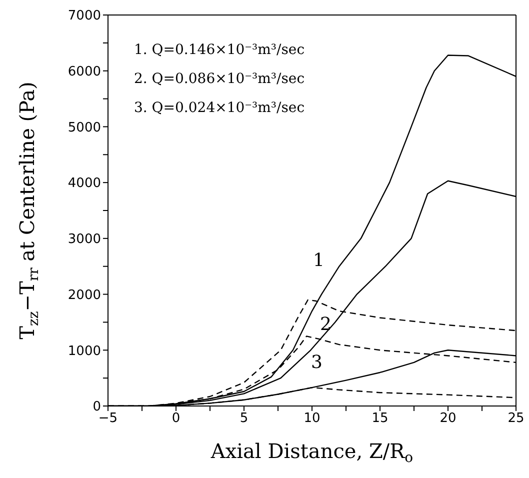  What do you see at coordinates (312, 418) in the screenshot?
I see `x-tick-label: 10` at bounding box center [312, 418].